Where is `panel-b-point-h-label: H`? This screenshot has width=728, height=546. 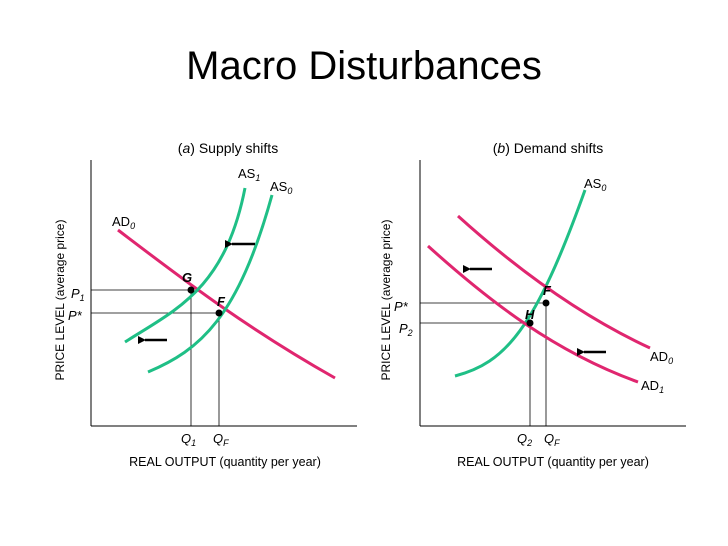 panel-b-point-h-label: H is located at coordinates (530, 314).